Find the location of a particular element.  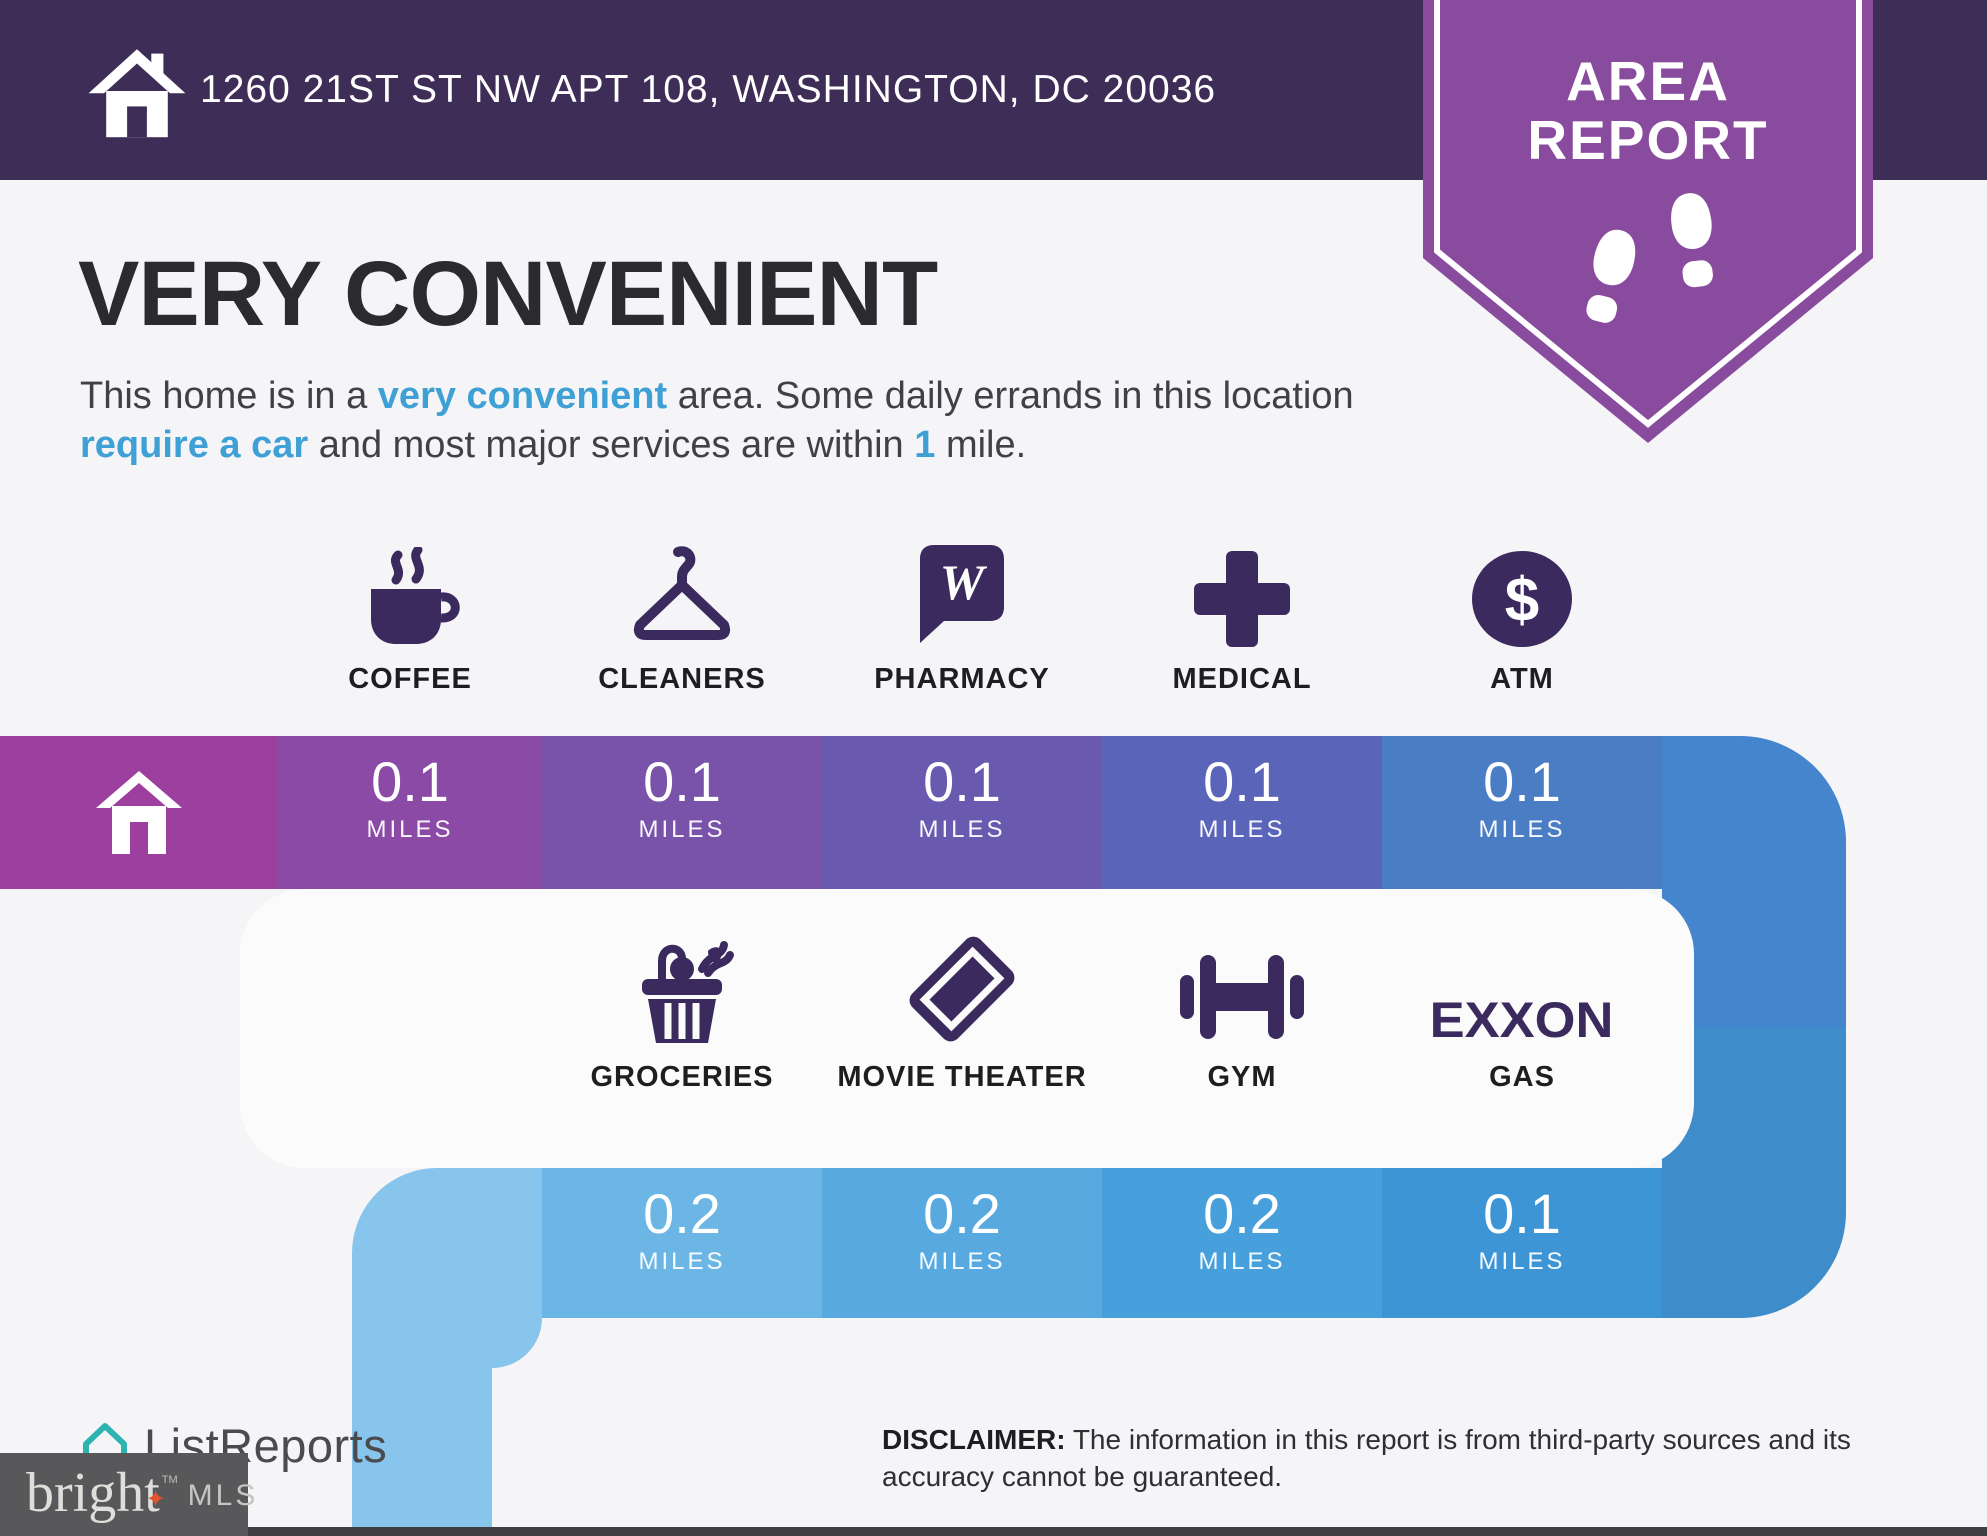

amenity-gym: GYM is located at coordinates (1242, 1014).